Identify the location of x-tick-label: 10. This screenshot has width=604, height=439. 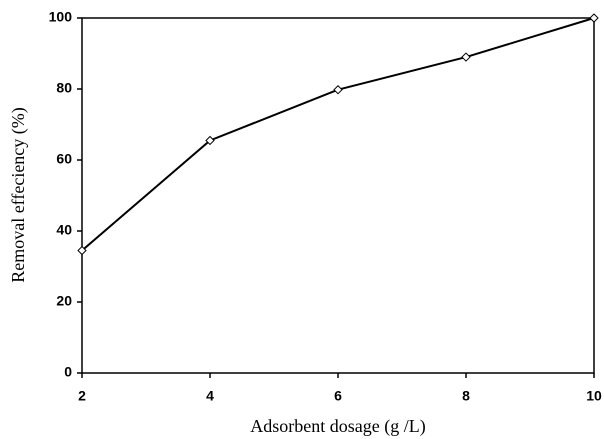
(594, 396).